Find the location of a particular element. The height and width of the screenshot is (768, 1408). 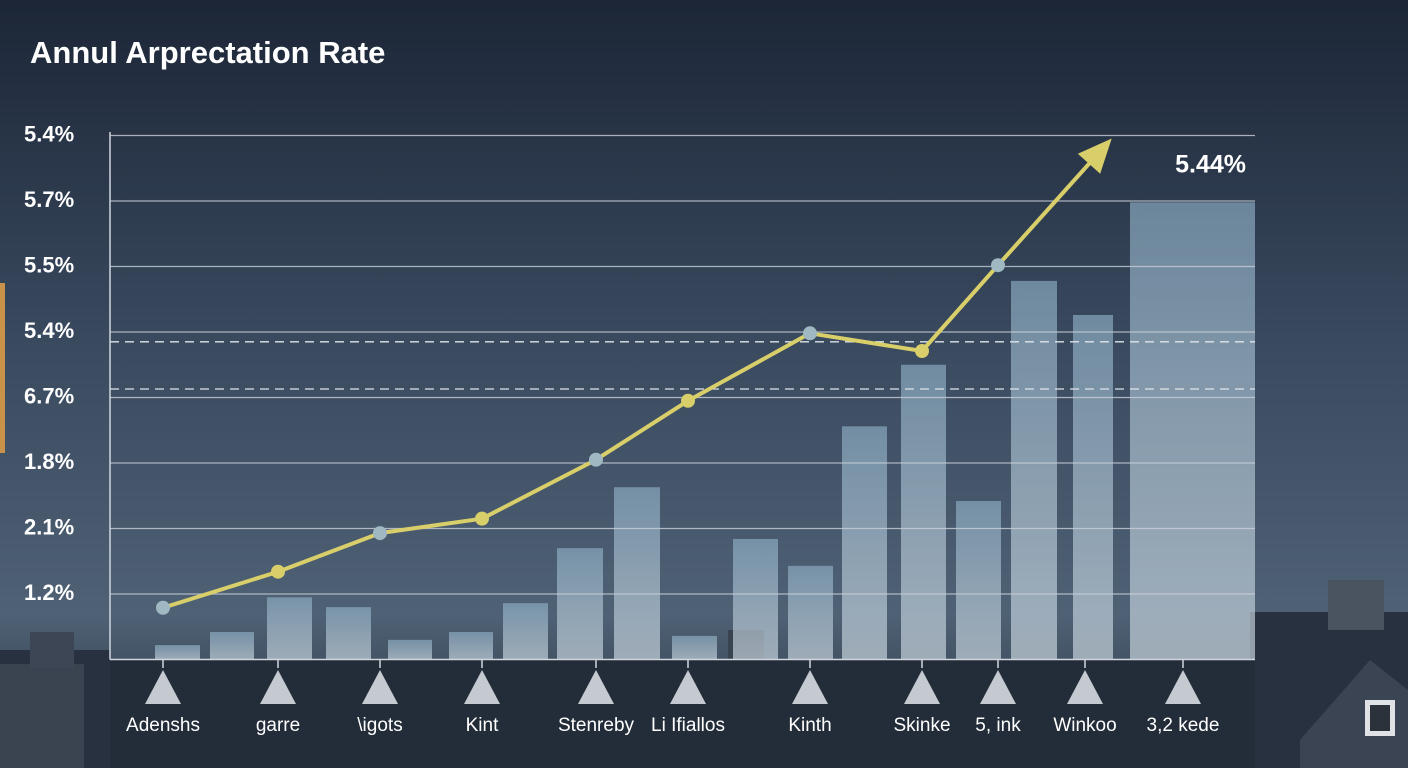

y-tick-label: 5.7% is located at coordinates (49, 199).